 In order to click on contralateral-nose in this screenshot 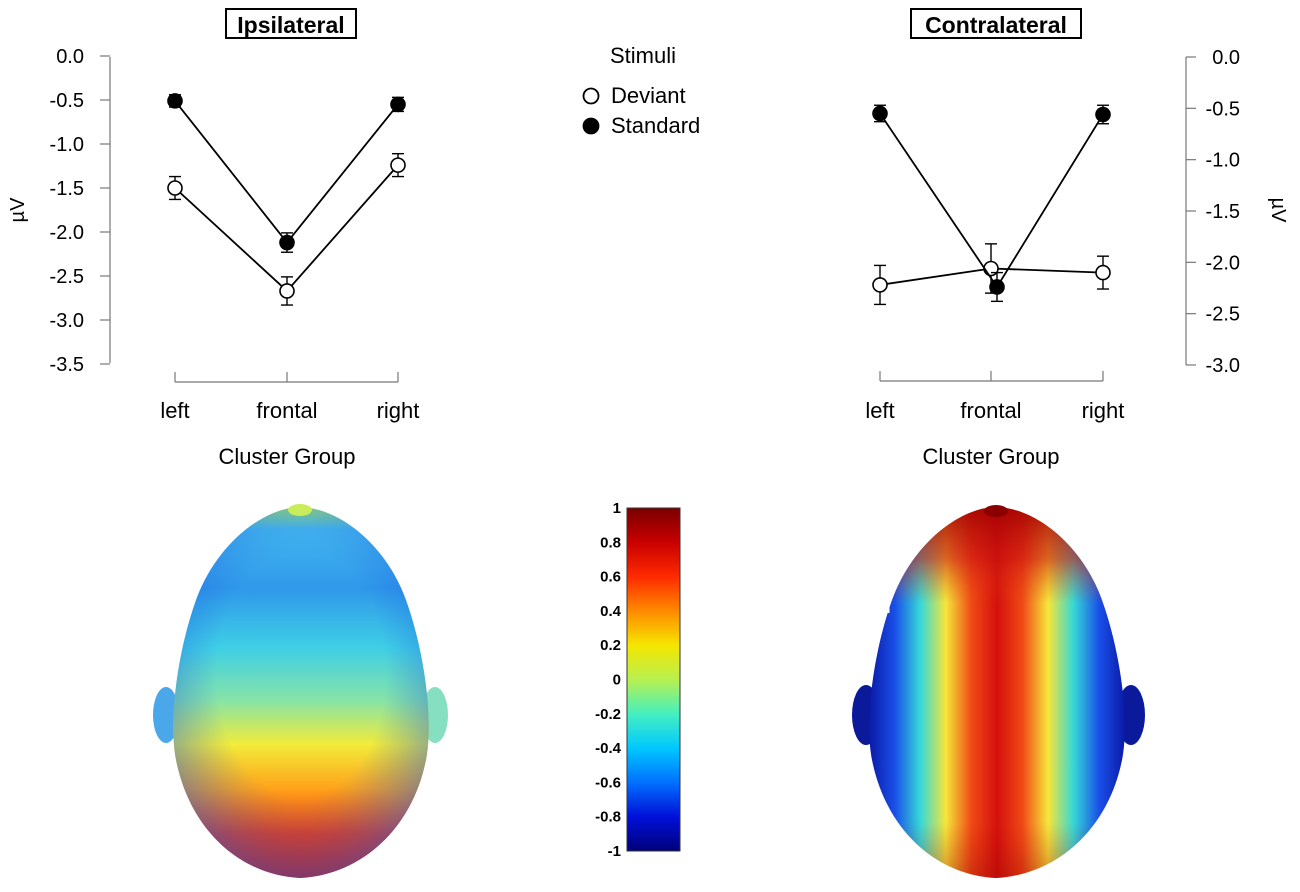, I will do `click(996, 511)`.